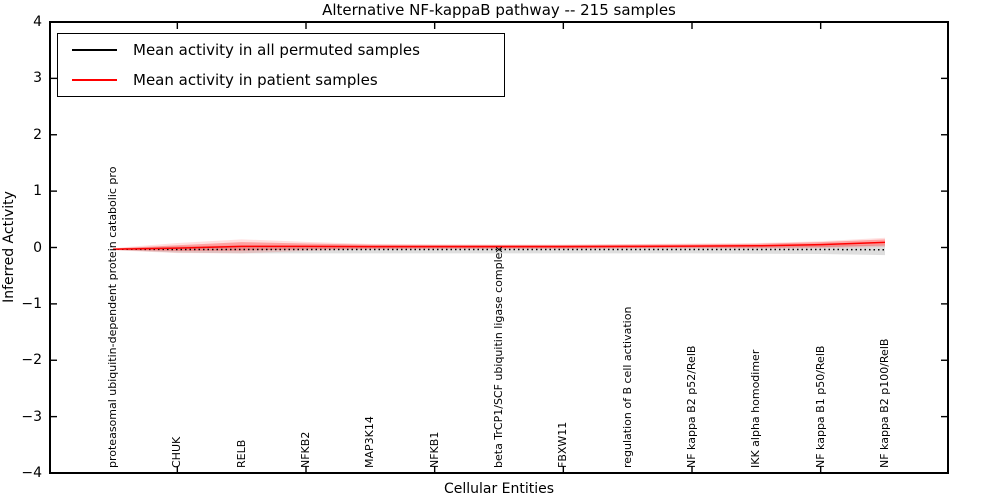 Image resolution: width=1000 pixels, height=500 pixels. I want to click on x-tick-label: FBXW11, so click(563, 444).